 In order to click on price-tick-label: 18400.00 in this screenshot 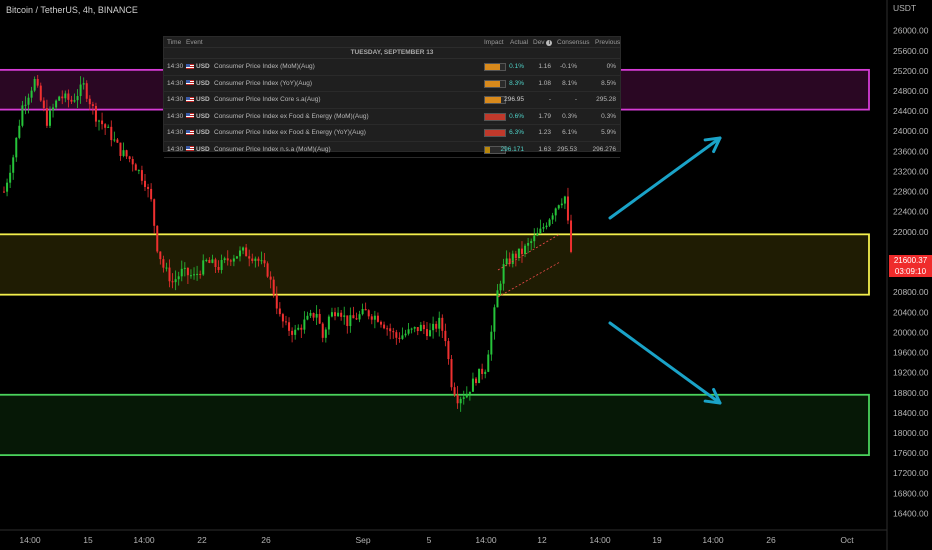, I will do `click(911, 413)`.